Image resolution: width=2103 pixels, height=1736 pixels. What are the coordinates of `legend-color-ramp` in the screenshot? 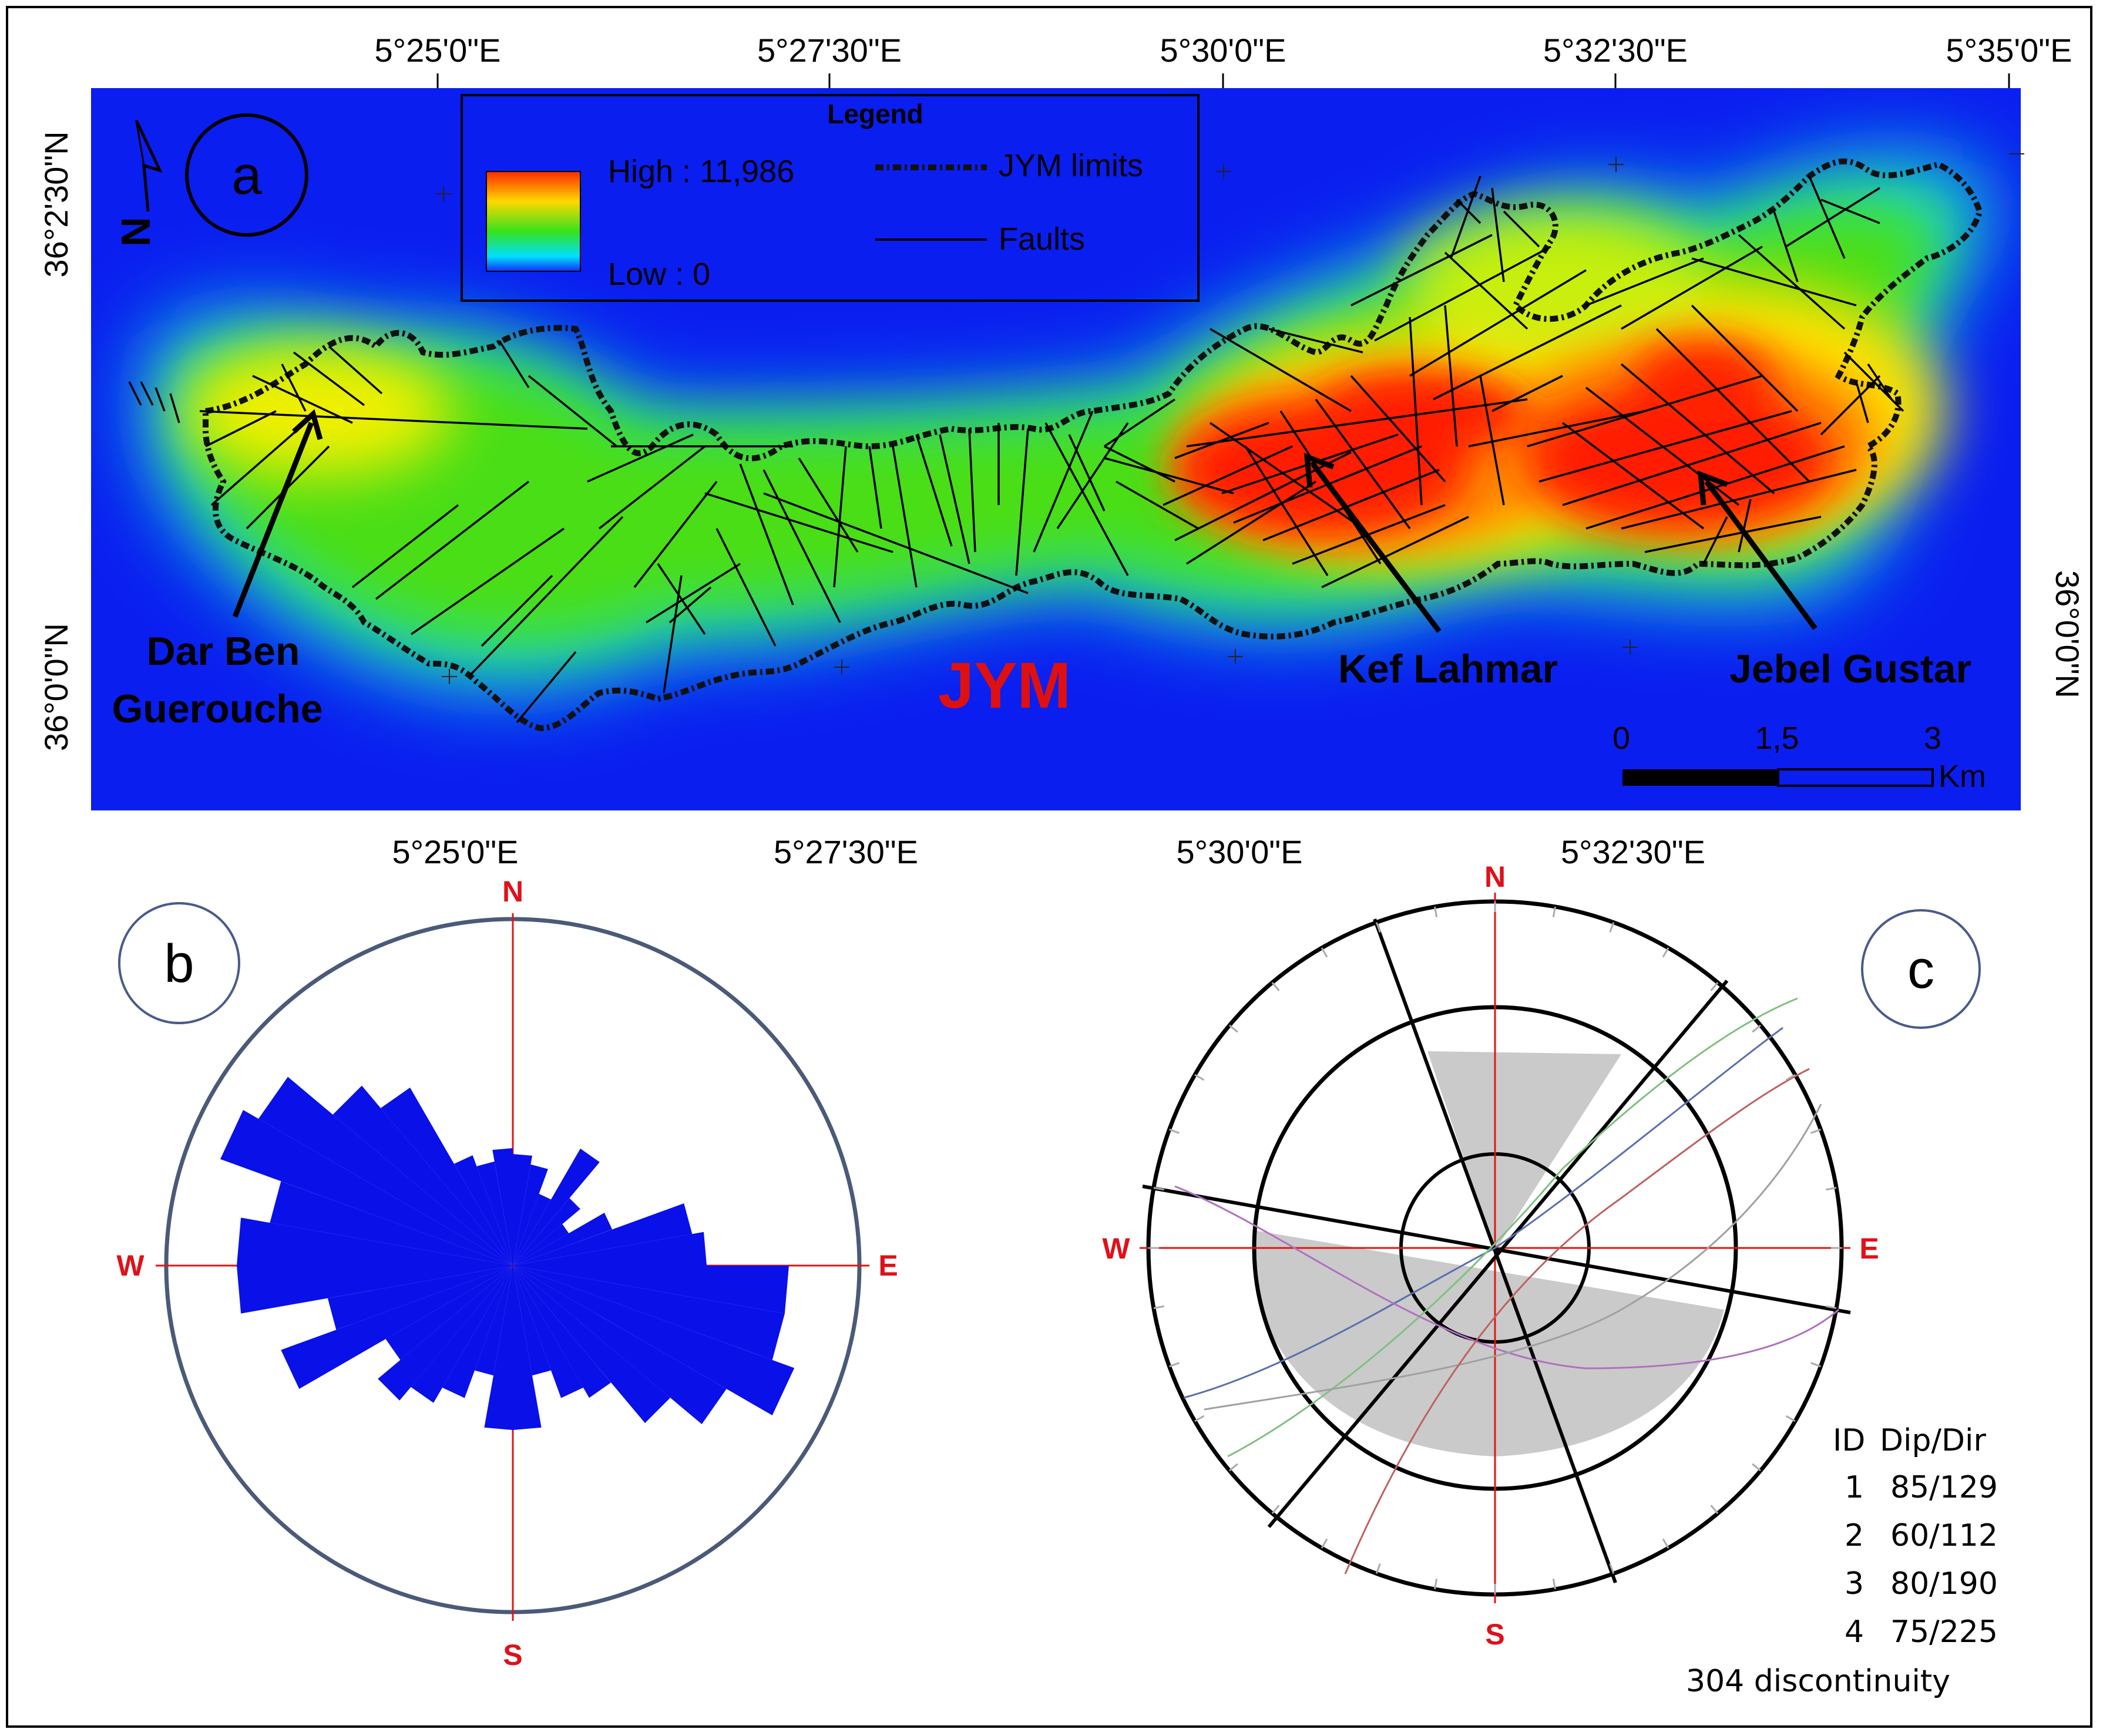 It's located at (533, 221).